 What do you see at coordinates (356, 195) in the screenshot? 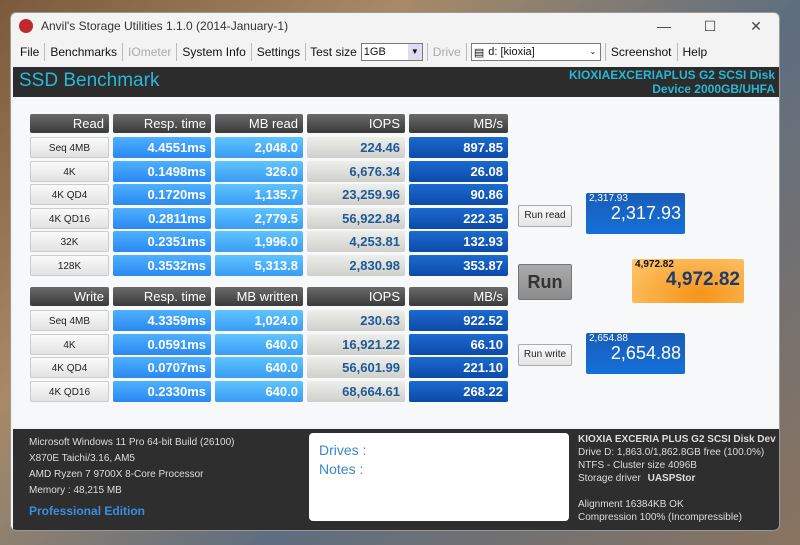
I see `read-iops: 23,259.96` at bounding box center [356, 195].